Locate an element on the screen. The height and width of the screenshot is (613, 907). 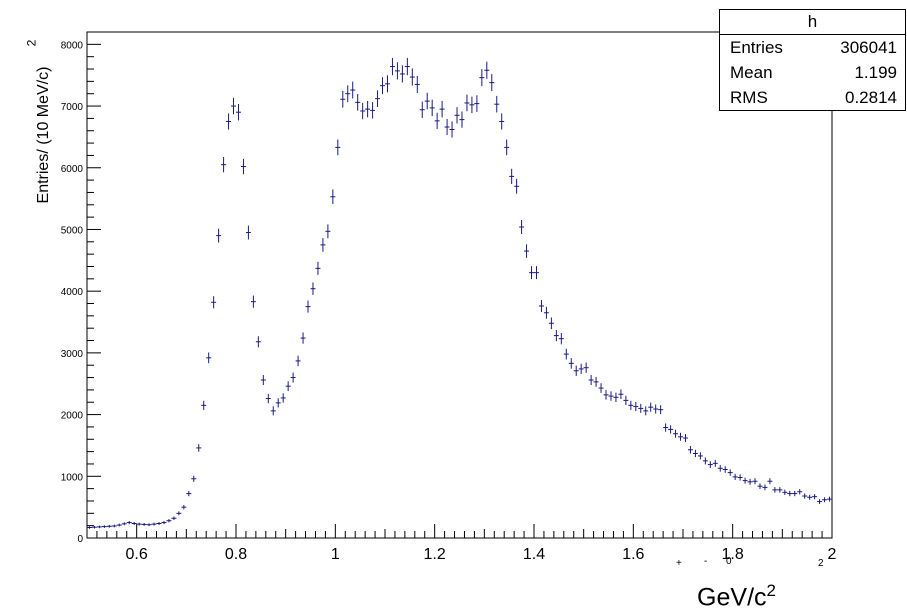
stats-row-entries: Entries 306041 is located at coordinates (812, 47).